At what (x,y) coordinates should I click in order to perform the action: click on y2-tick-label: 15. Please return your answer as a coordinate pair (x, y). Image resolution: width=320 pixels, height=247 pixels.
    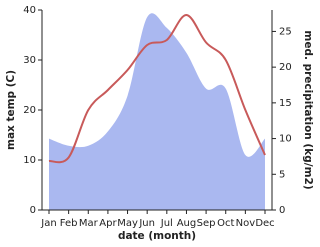
    Looking at the image, I should click on (285, 103).